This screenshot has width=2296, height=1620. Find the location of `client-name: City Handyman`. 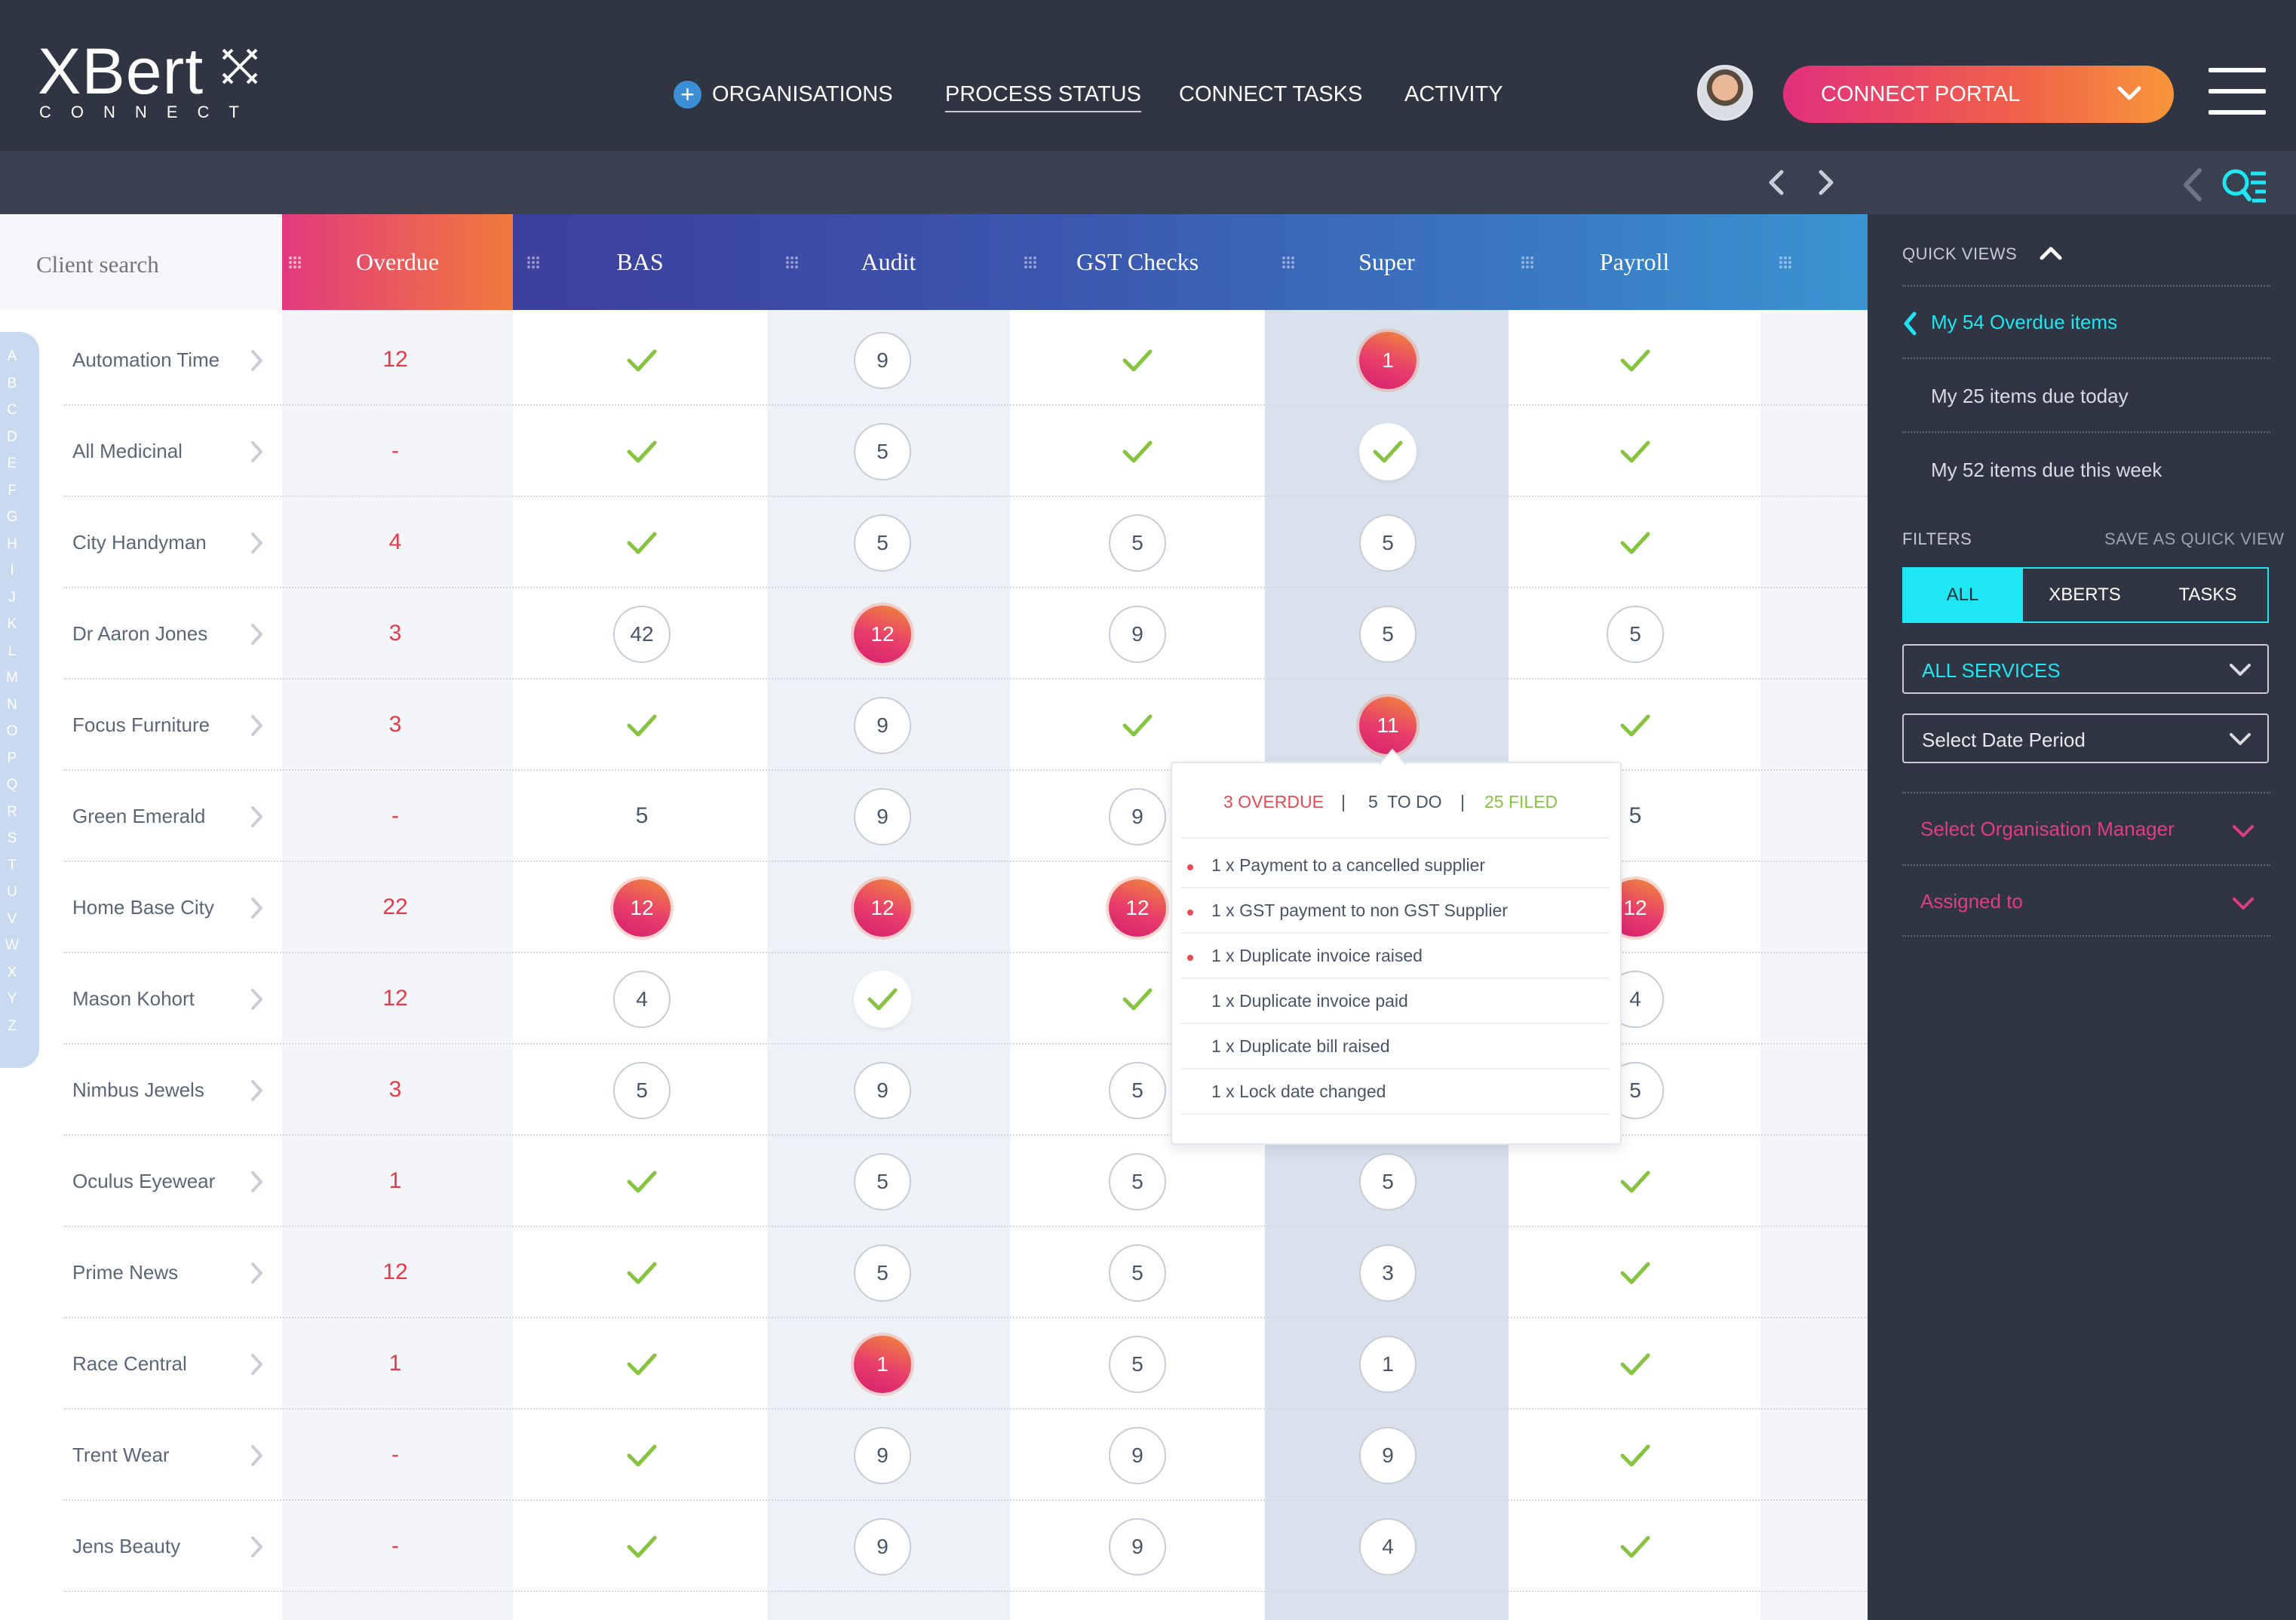

client-name: City Handyman is located at coordinates (139, 542).